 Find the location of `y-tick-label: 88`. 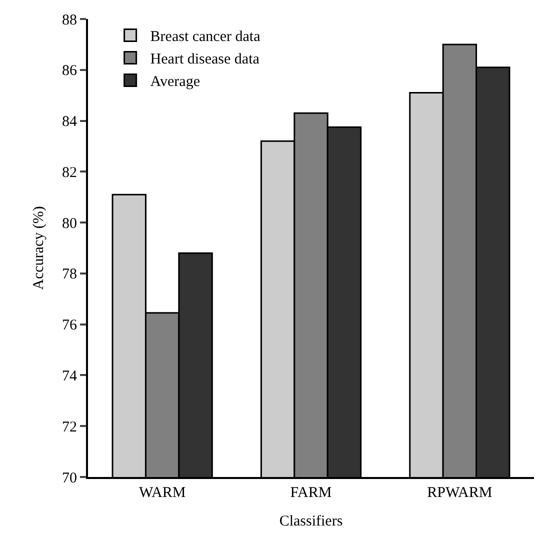

y-tick-label: 88 is located at coordinates (69, 20).